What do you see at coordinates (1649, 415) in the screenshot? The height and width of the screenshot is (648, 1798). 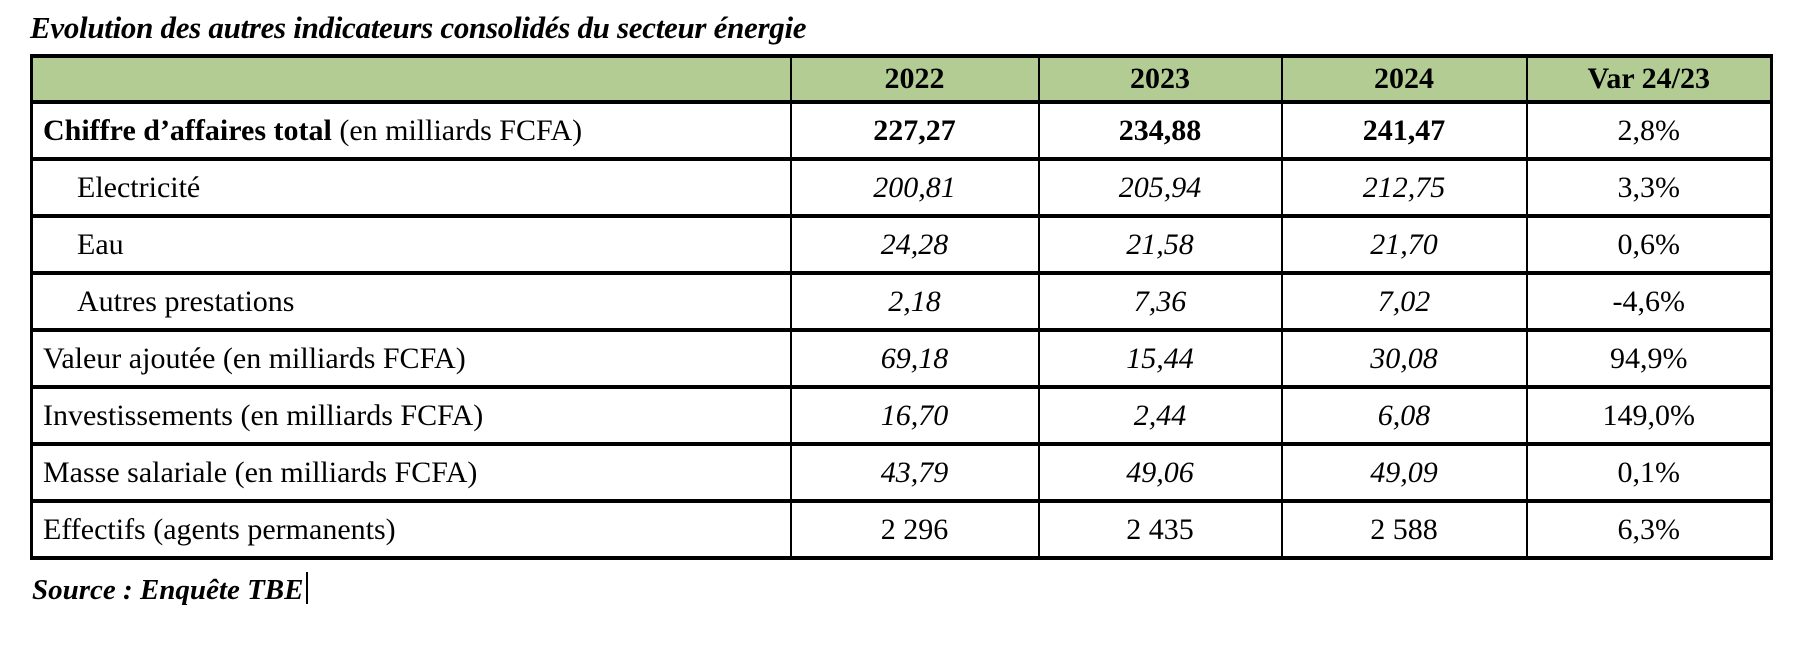 I see `cell-variation: 149,0%` at bounding box center [1649, 415].